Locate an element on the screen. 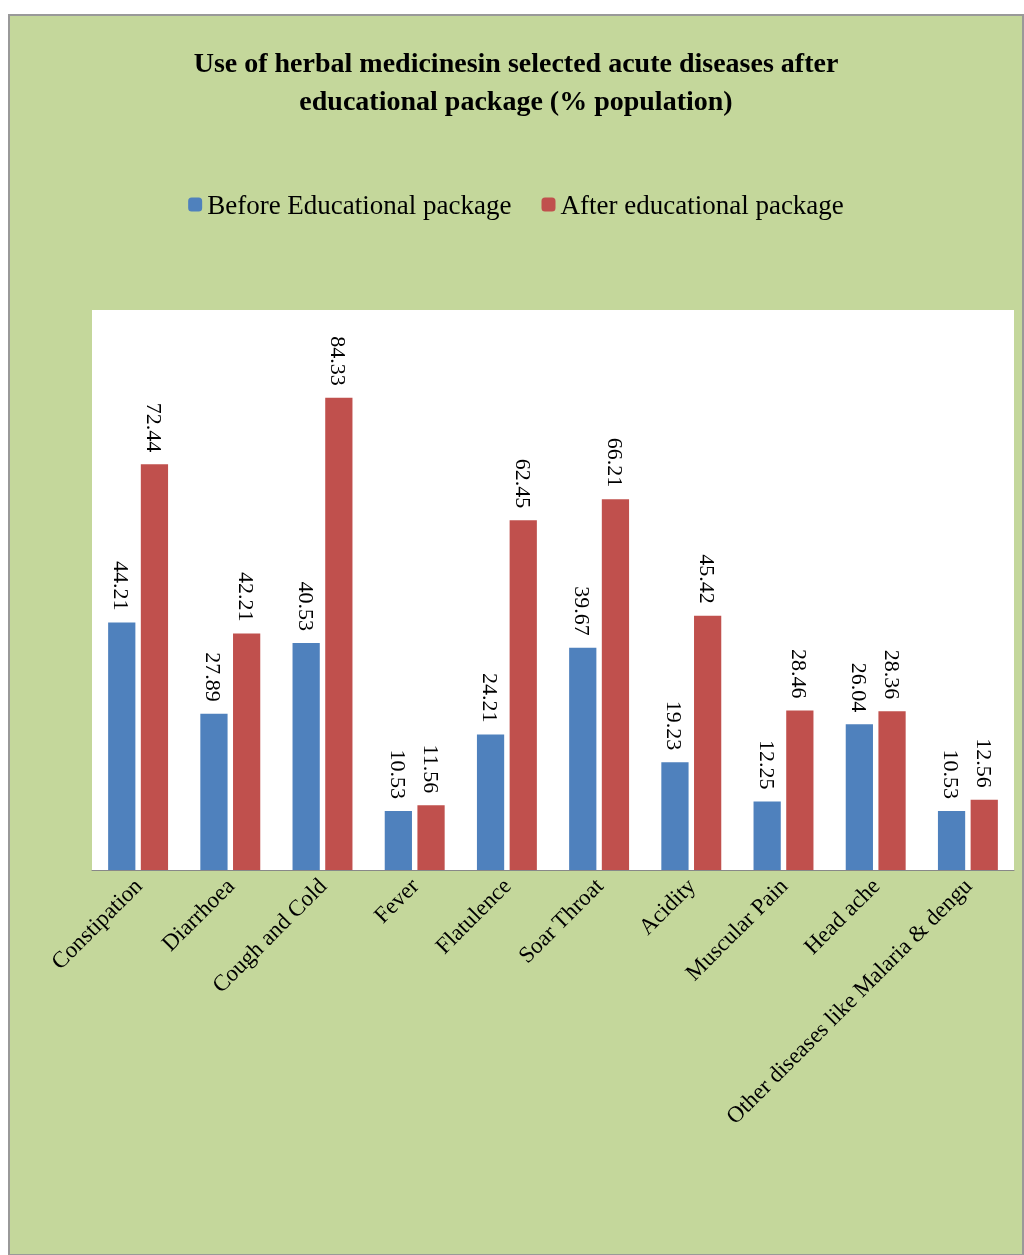 Image resolution: width=1024 pixels, height=1255 pixels. chart-title: Use of herbal medicinesin selected acute diseases after educational package (% population) is located at coordinates (516, 81).